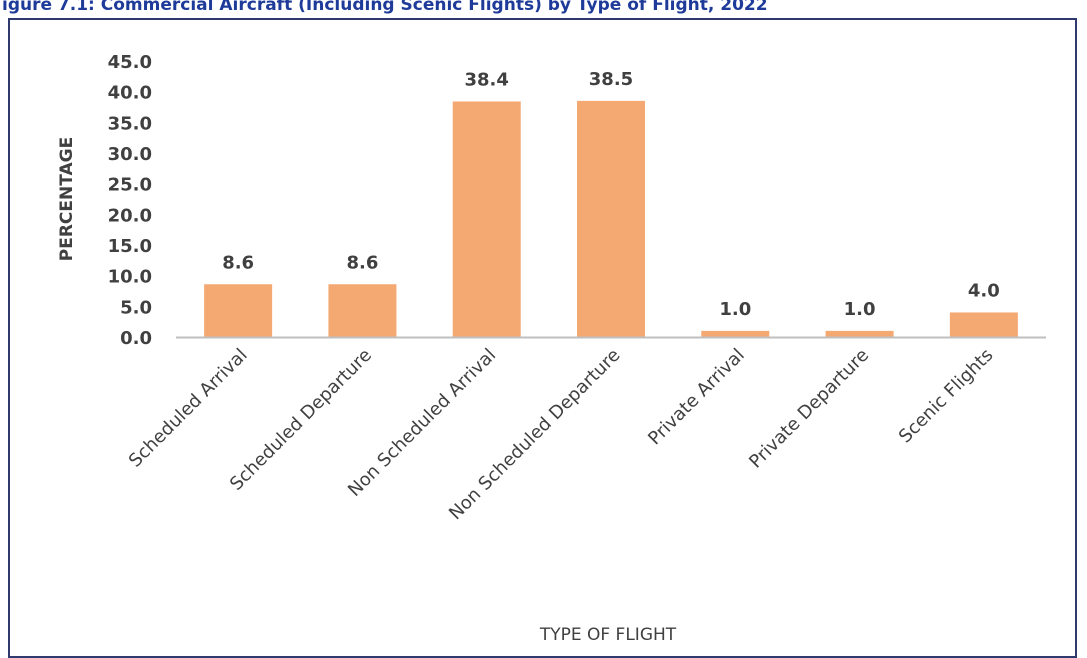  I want to click on y-axis-title: PERCENTAGE, so click(67, 199).